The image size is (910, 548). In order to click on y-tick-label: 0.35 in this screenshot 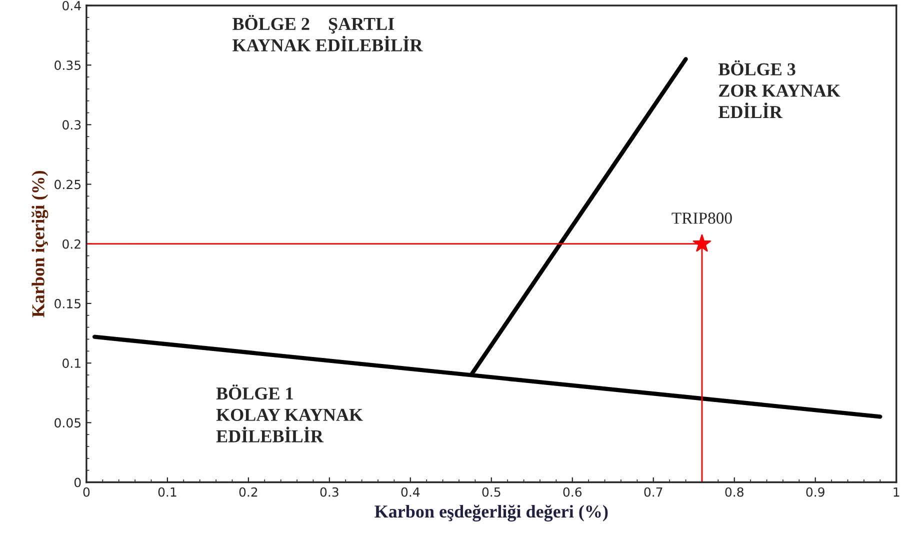, I will do `click(67, 65)`.